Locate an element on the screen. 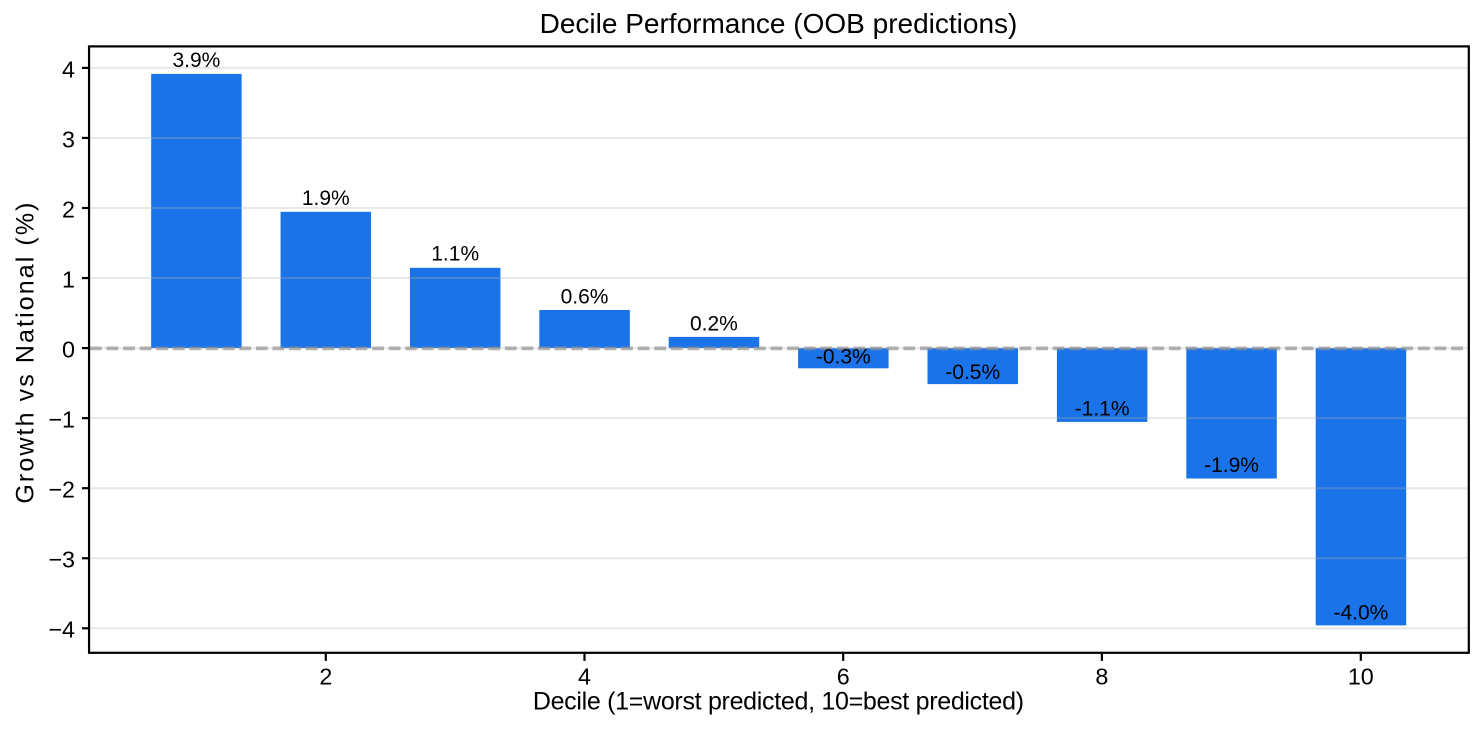 Image resolution: width=1484 pixels, height=731 pixels. svg-text: −1 is located at coordinates (61, 420).